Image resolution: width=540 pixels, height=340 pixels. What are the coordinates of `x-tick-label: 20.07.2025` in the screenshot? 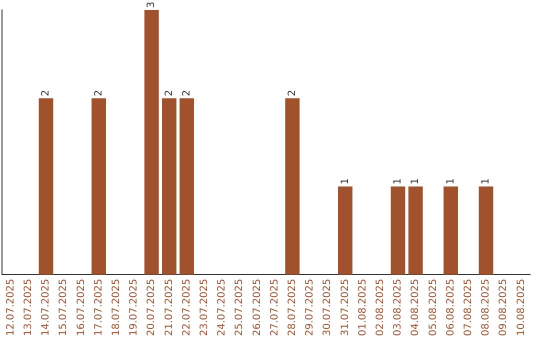 It's located at (152, 307).